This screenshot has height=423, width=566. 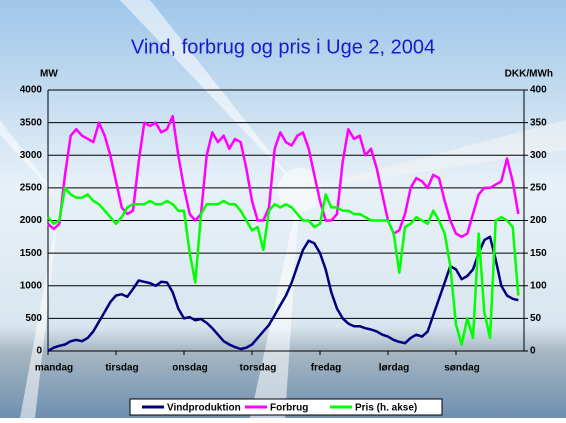 I want to click on y-tick-label: 4000, so click(x=31, y=90).